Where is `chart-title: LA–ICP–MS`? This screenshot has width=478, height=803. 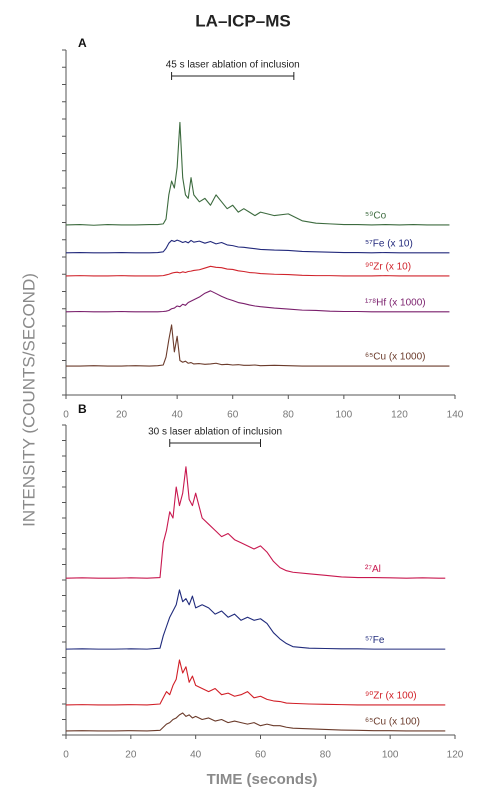 chart-title: LA–ICP–MS is located at coordinates (242, 20).